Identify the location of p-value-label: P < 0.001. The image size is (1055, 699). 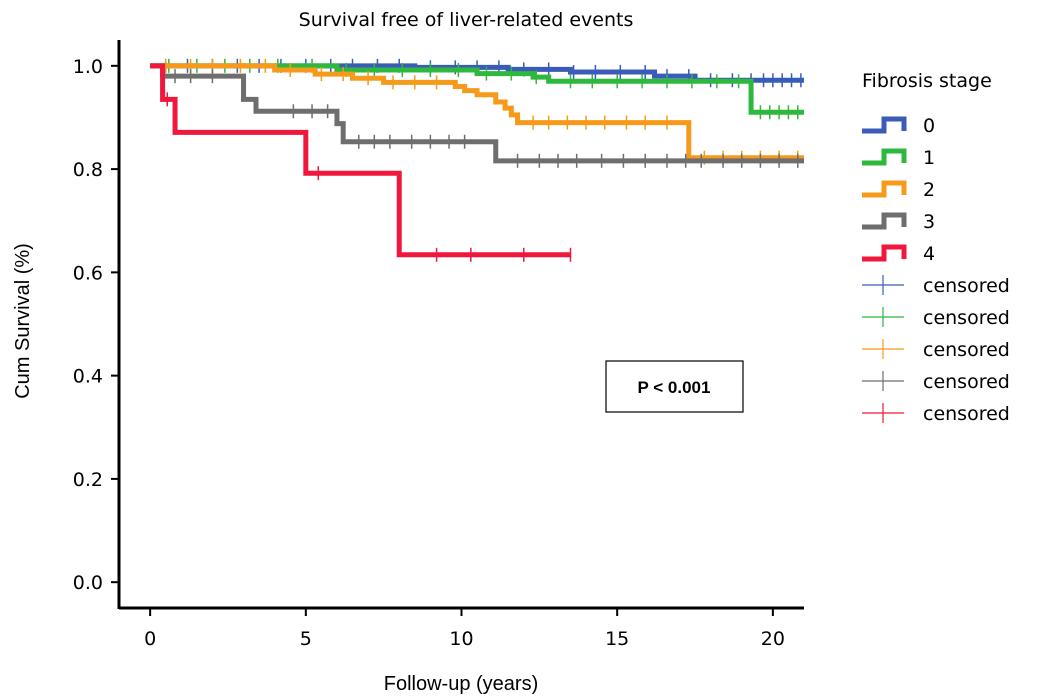
(674, 387).